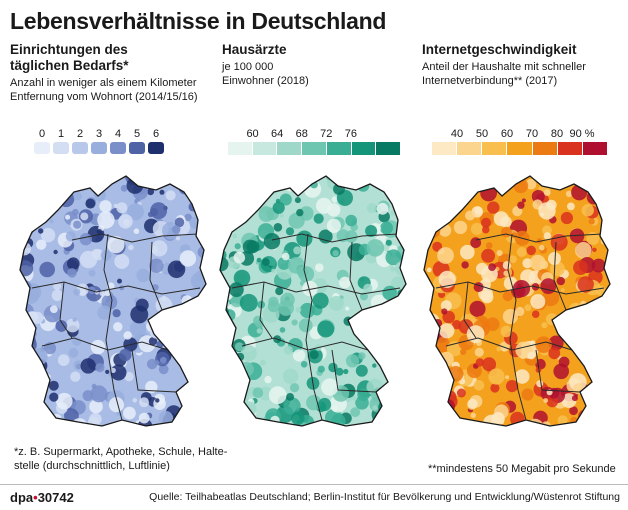 This screenshot has width=628, height=510. What do you see at coordinates (42, 134) in the screenshot?
I see `legend-tick-label: 0` at bounding box center [42, 134].